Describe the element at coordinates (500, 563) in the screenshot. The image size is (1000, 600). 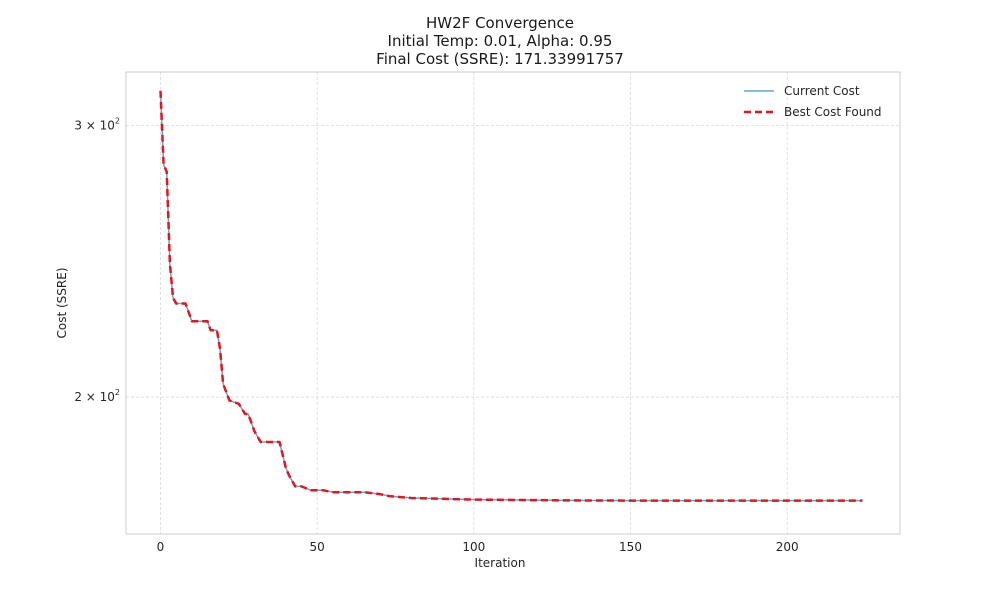
I see `x-axis-label: Iteration` at that location.